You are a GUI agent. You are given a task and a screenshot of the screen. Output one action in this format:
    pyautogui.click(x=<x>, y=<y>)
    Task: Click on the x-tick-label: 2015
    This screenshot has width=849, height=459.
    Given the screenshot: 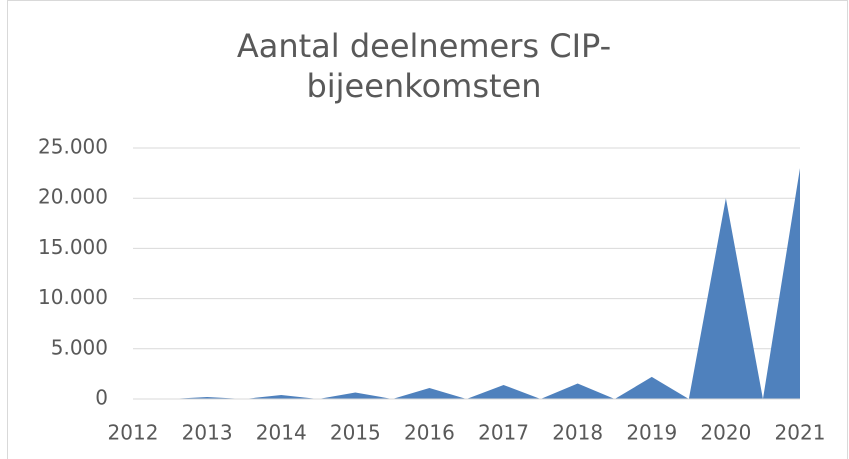 What is the action you would take?
    pyautogui.click(x=355, y=433)
    